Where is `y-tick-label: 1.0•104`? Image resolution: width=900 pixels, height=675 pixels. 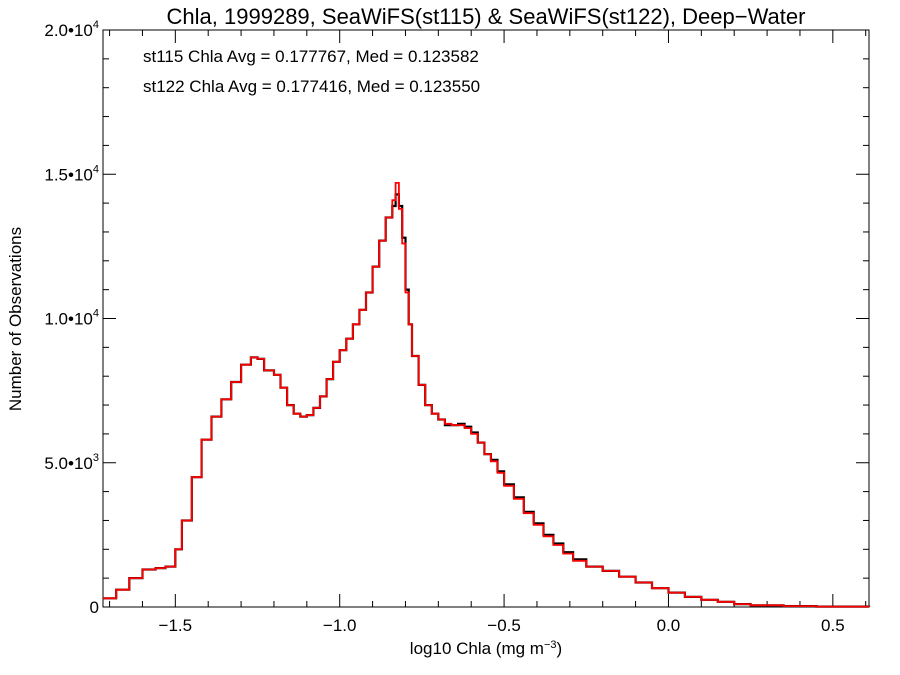
y-tick-label: 1.0•104 is located at coordinates (71, 318).